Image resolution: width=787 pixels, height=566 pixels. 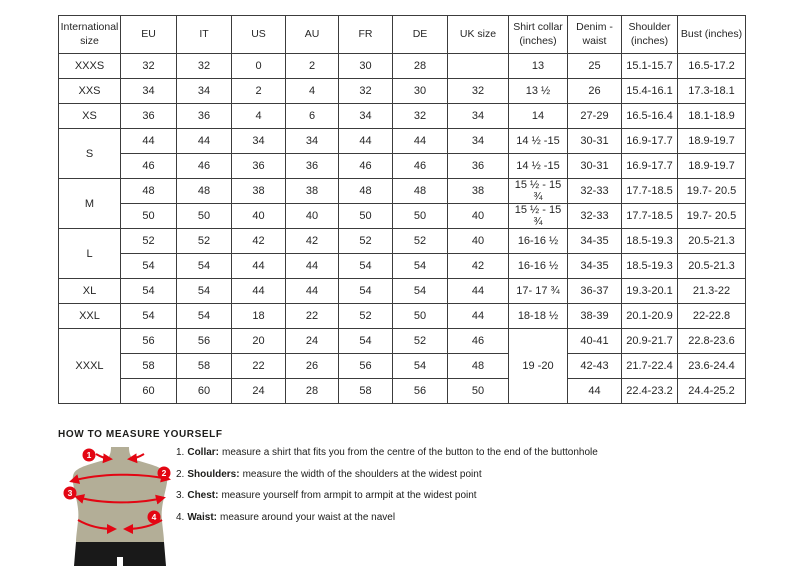 I want to click on table-cell: 18.9-19.7, so click(x=711, y=166).